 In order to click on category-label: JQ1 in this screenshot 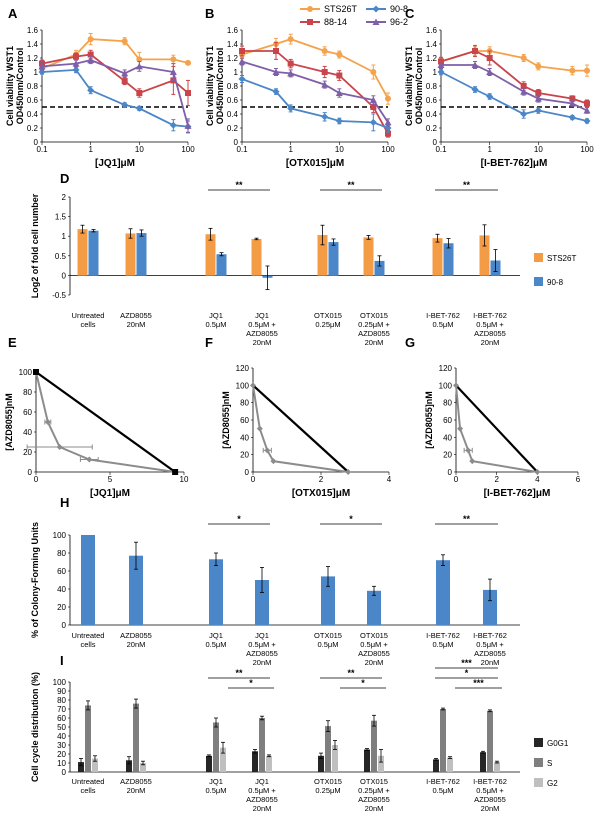, I will do `click(216, 635)`.